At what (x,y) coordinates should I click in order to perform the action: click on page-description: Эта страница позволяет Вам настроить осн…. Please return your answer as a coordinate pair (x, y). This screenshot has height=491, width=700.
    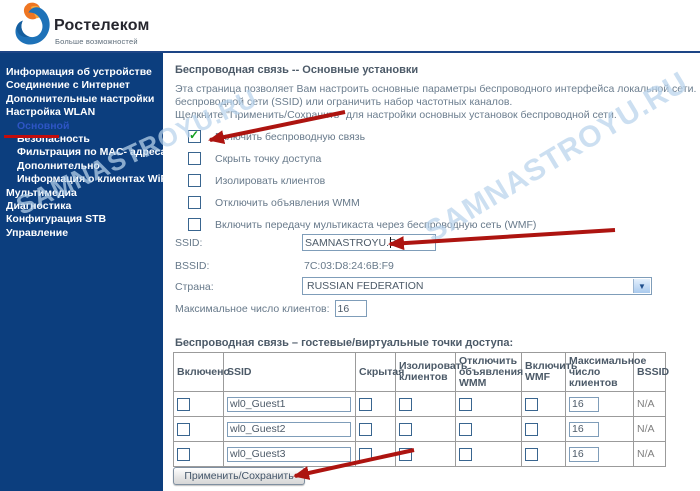
    Looking at the image, I should click on (437, 102).